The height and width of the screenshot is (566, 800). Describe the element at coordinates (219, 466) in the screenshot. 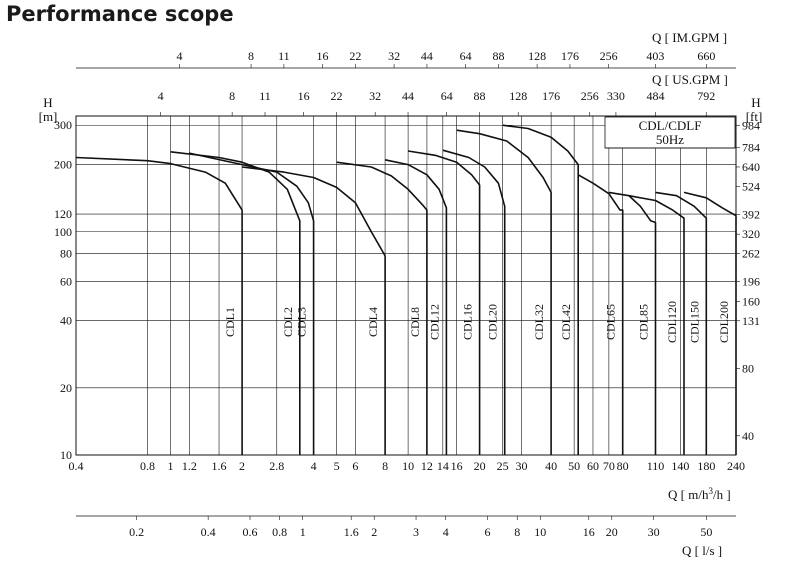

I see `x-tick-label: 1.6` at that location.